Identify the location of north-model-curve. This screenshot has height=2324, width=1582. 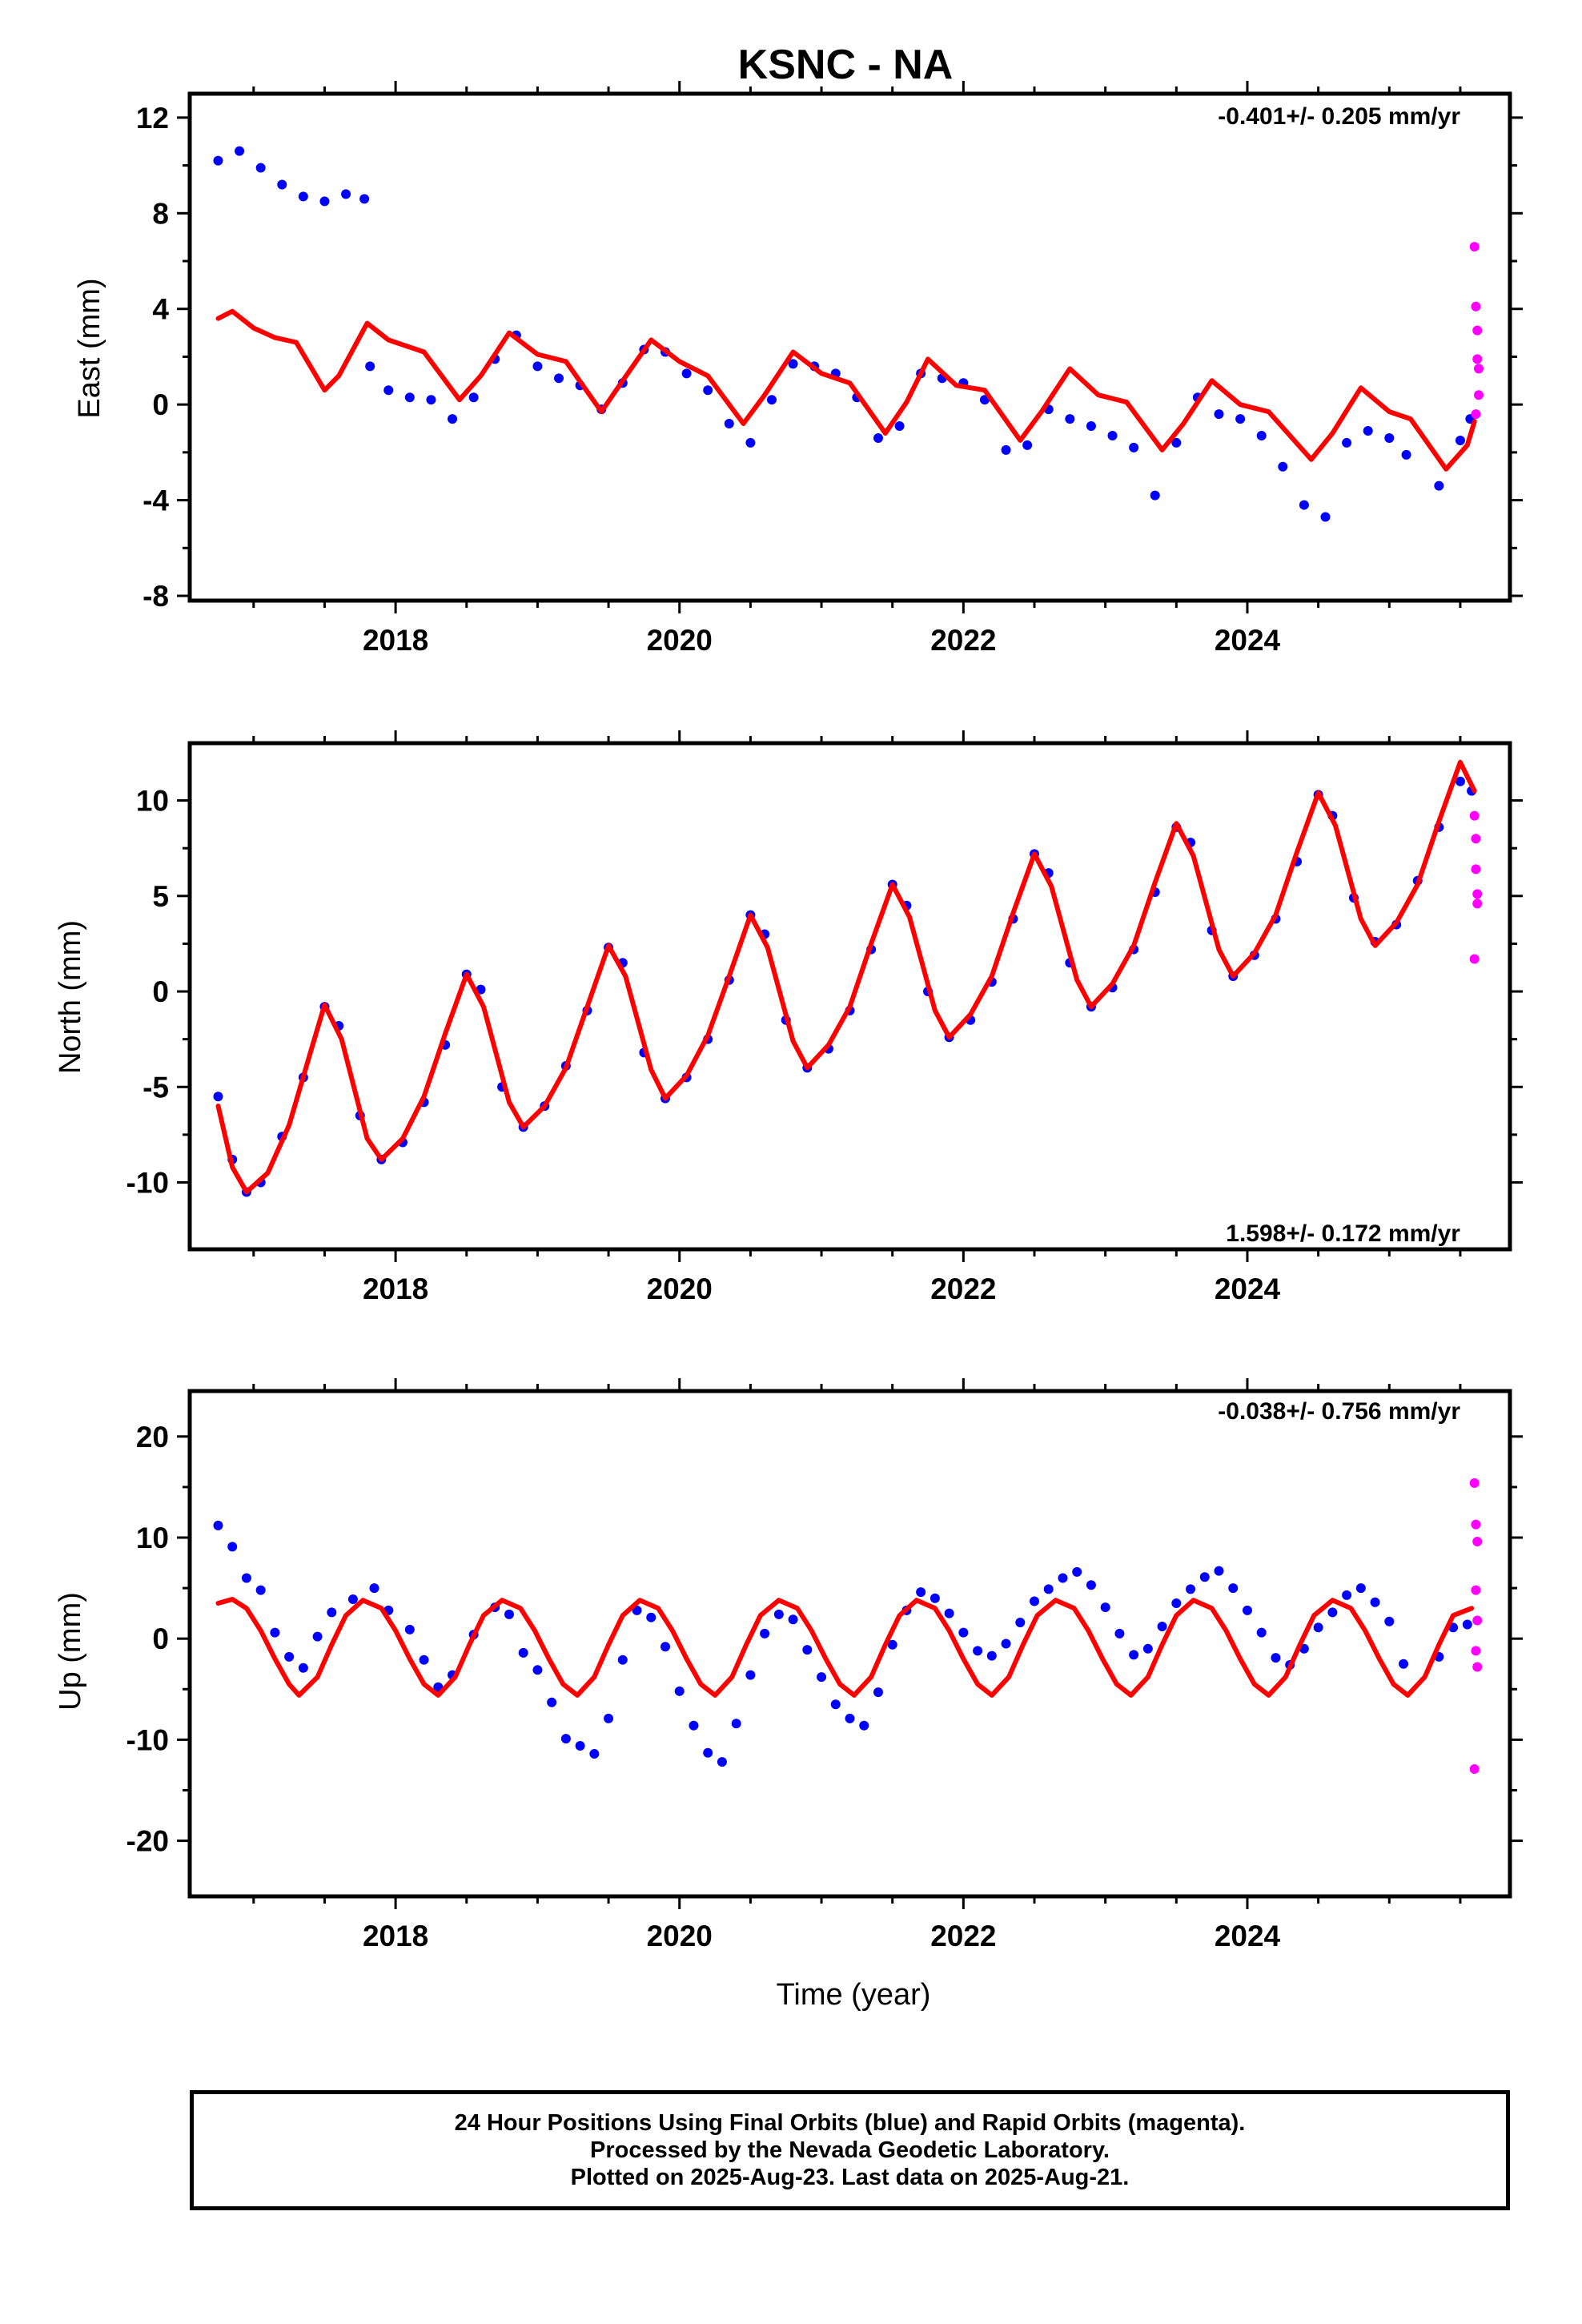
(846, 977).